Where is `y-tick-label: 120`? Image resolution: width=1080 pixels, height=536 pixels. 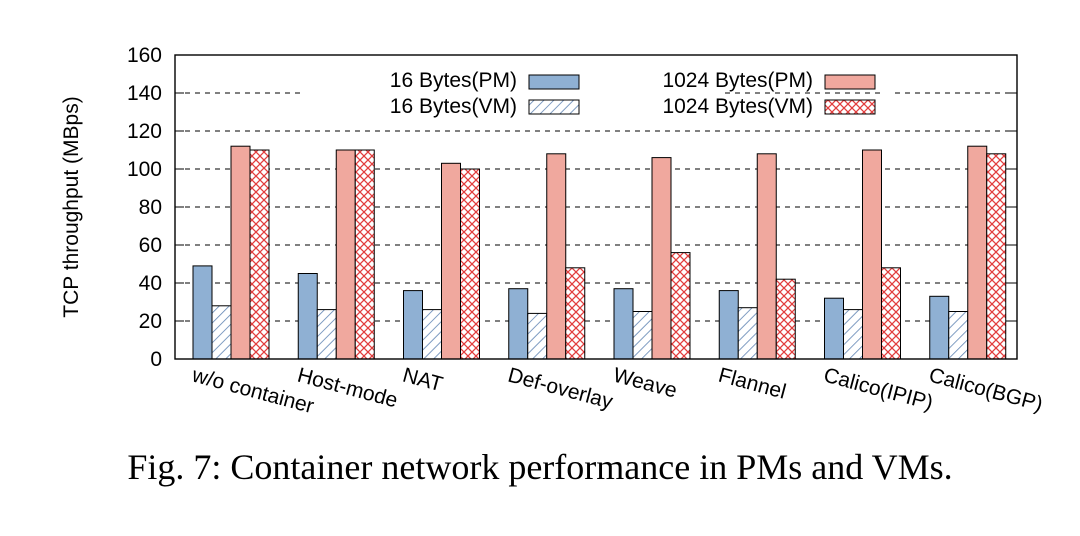 y-tick-label: 120 is located at coordinates (144, 131).